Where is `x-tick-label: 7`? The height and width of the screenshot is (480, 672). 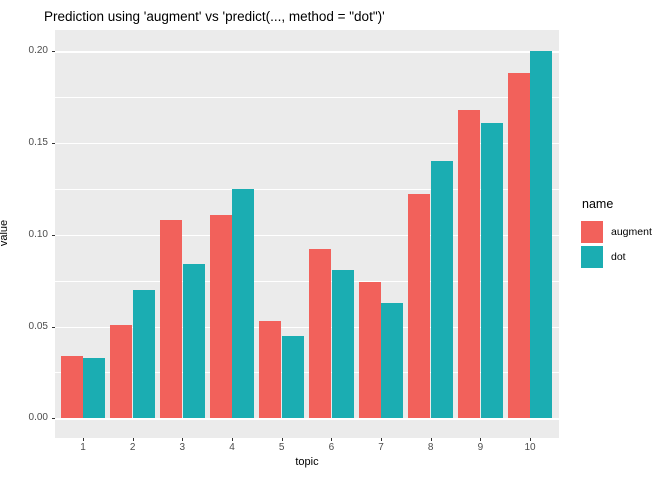 x-tick-label: 7 is located at coordinates (381, 447).